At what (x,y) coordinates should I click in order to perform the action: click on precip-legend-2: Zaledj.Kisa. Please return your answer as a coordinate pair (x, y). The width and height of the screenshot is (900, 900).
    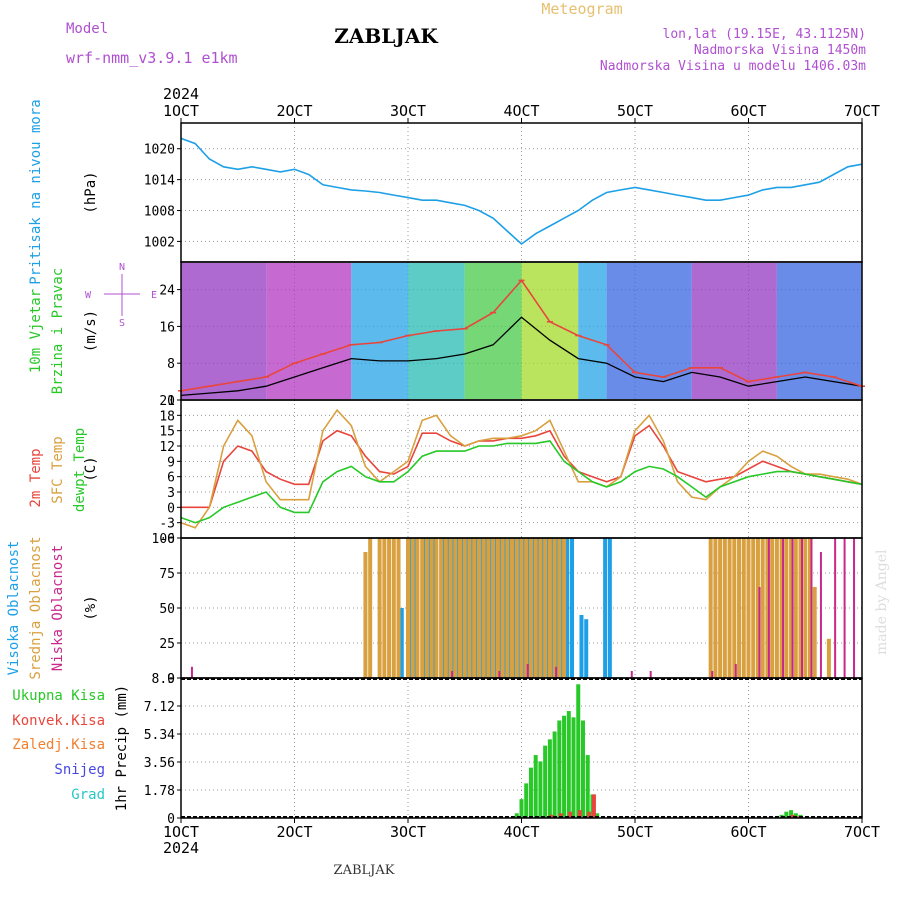
    Looking at the image, I should click on (58, 745).